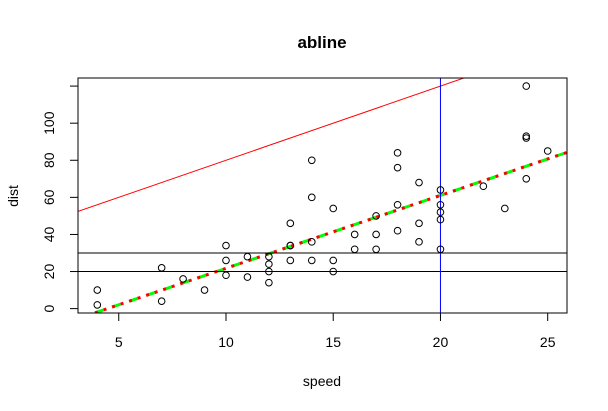 The width and height of the screenshot is (608, 411). What do you see at coordinates (321, 42) in the screenshot?
I see `chart-title: abline` at bounding box center [321, 42].